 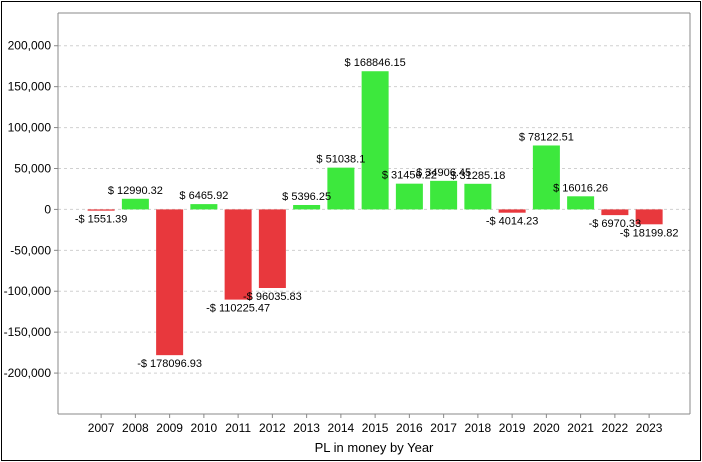 I want to click on bar-2021, so click(x=581, y=203).